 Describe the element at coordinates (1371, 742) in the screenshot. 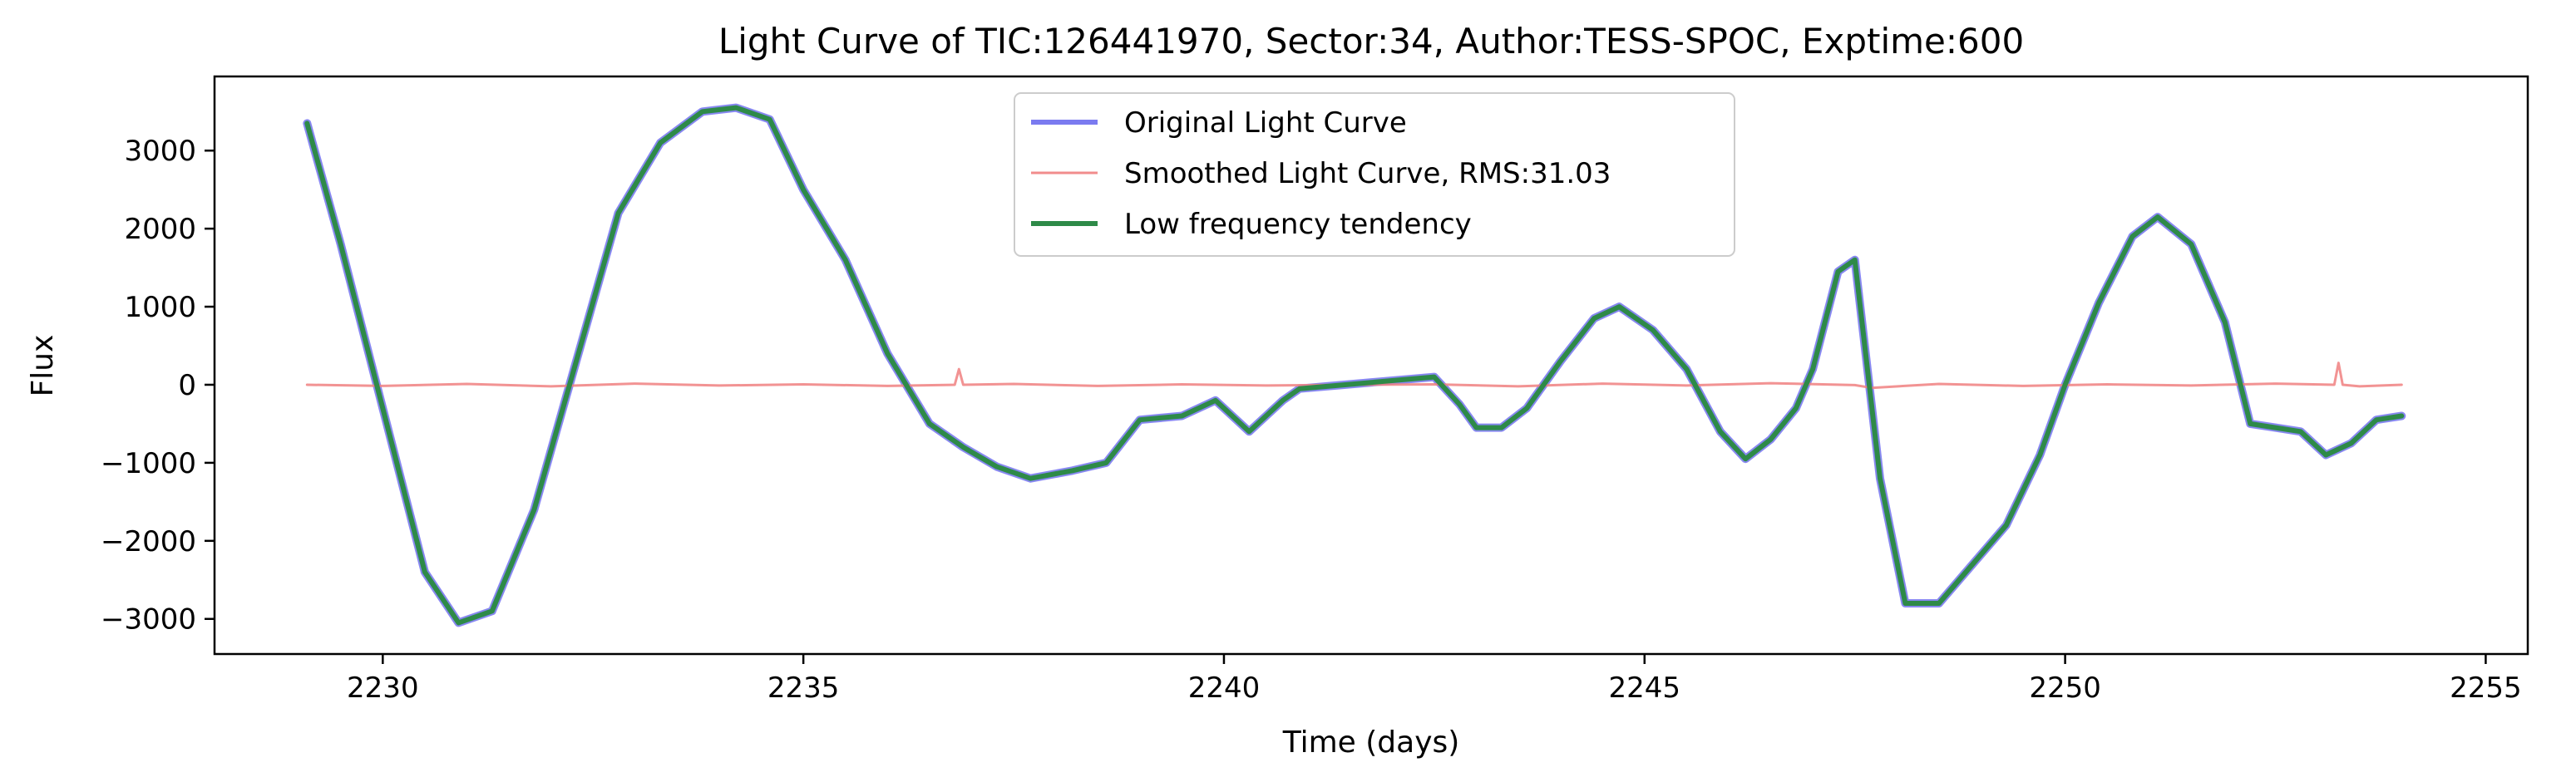

I see `x-axis-label: Time (days)` at that location.